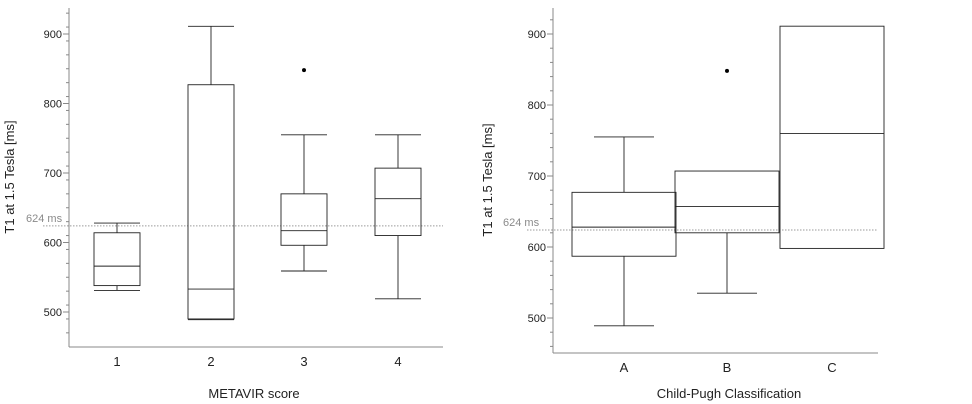 The image size is (972, 404). I want to click on box-group-A, so click(624, 231).